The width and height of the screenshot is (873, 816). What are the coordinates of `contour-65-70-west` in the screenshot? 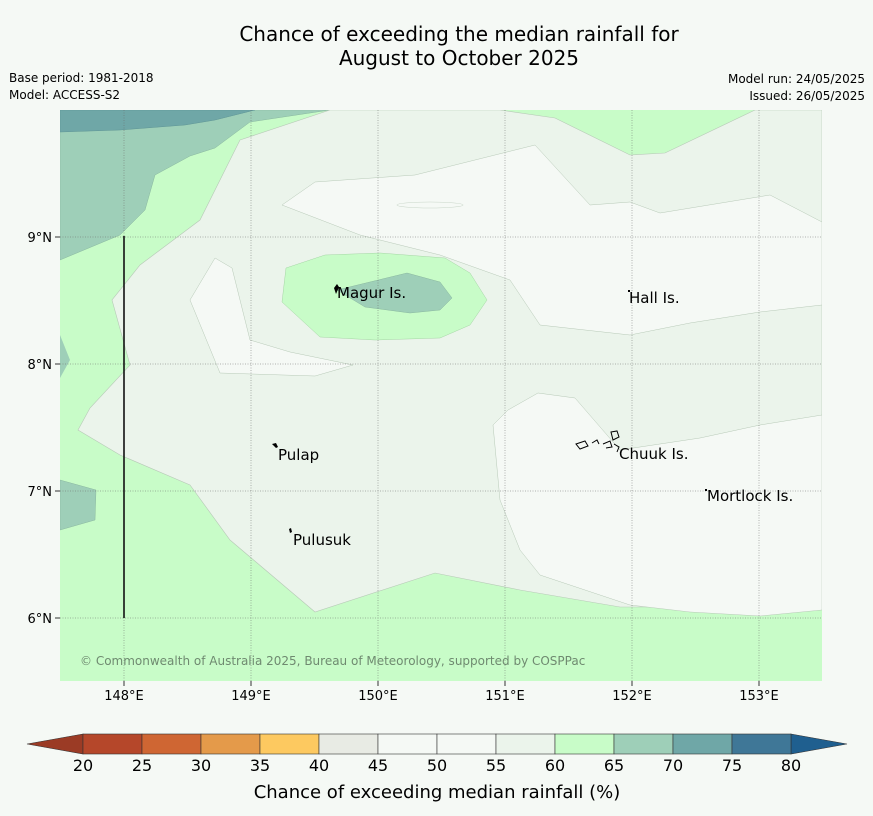 It's located at (65, 356).